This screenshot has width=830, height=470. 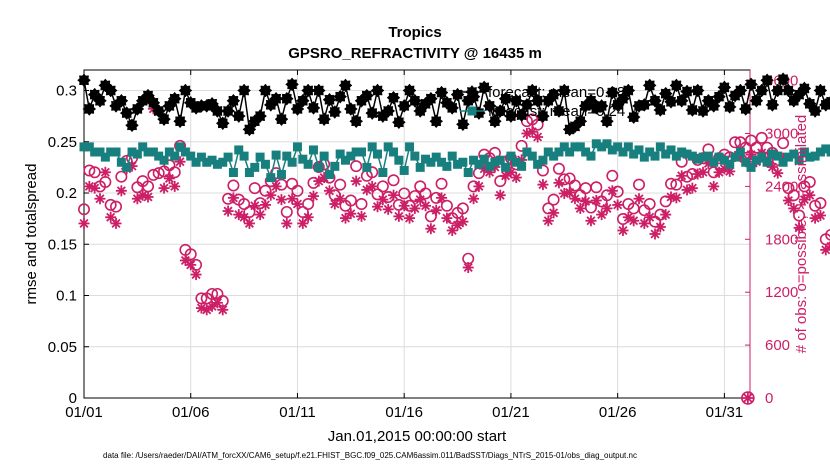 I want to click on legend-spread-label: forecast: mean=0.24, so click(x=556, y=111).